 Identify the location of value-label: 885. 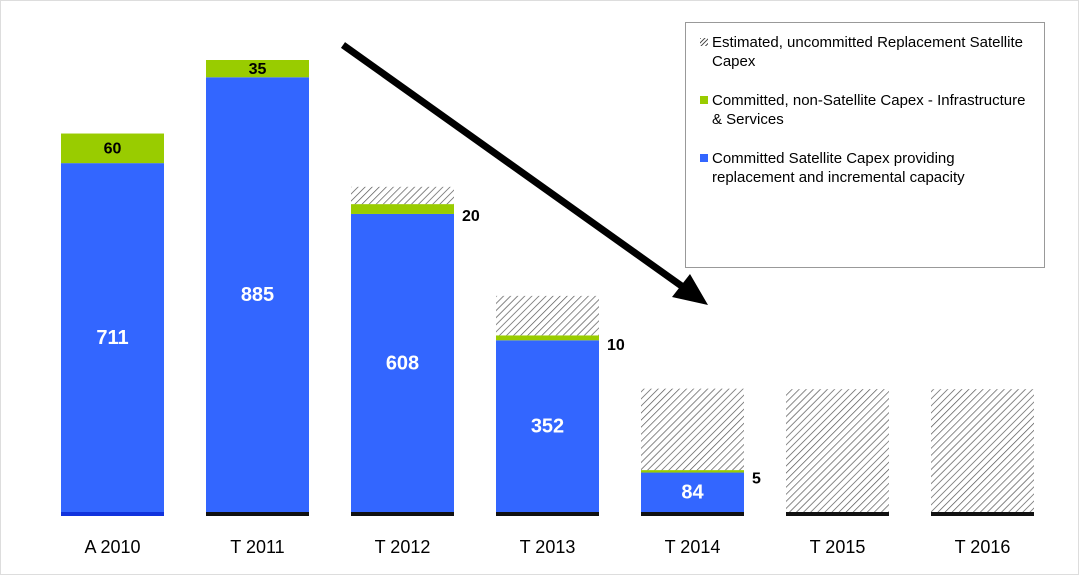
(257, 295).